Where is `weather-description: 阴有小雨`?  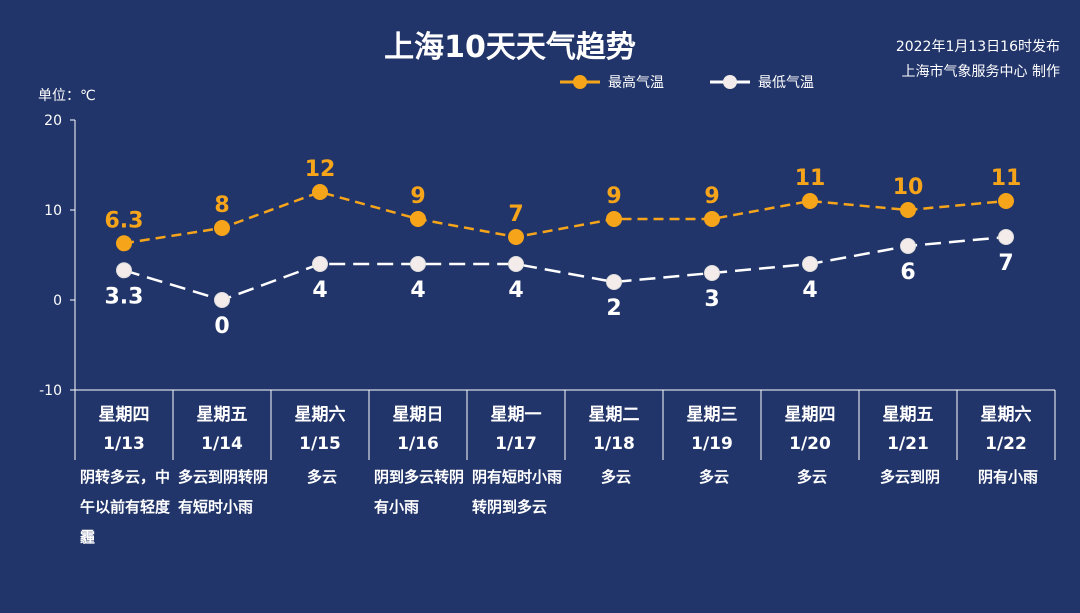 weather-description: 阴有小雨 is located at coordinates (1007, 477).